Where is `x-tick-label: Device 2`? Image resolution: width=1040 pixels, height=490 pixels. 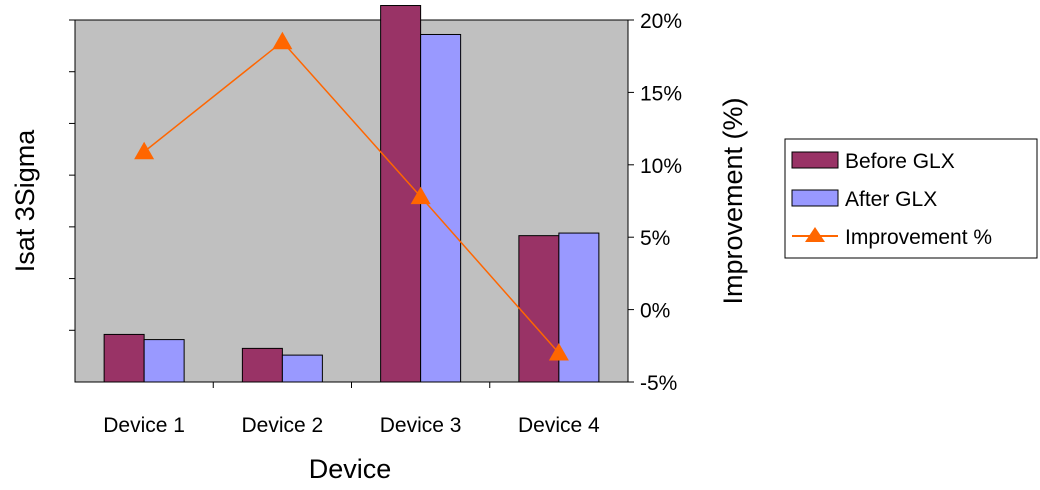 x-tick-label: Device 2 is located at coordinates (283, 425).